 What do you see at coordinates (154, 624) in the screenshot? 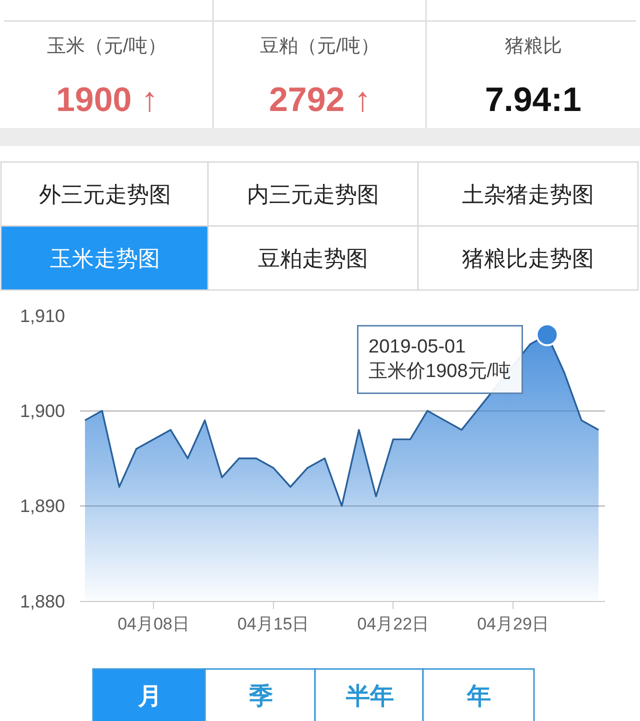
I see `x-tick-label: 04月08日` at bounding box center [154, 624].